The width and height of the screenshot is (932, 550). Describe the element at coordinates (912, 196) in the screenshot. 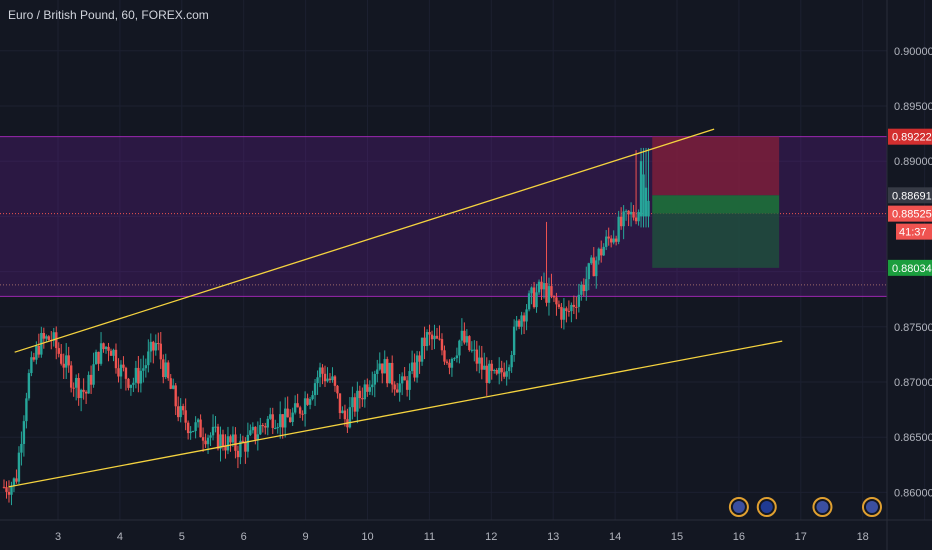

I see `price-tag-current: 0.88691` at that location.